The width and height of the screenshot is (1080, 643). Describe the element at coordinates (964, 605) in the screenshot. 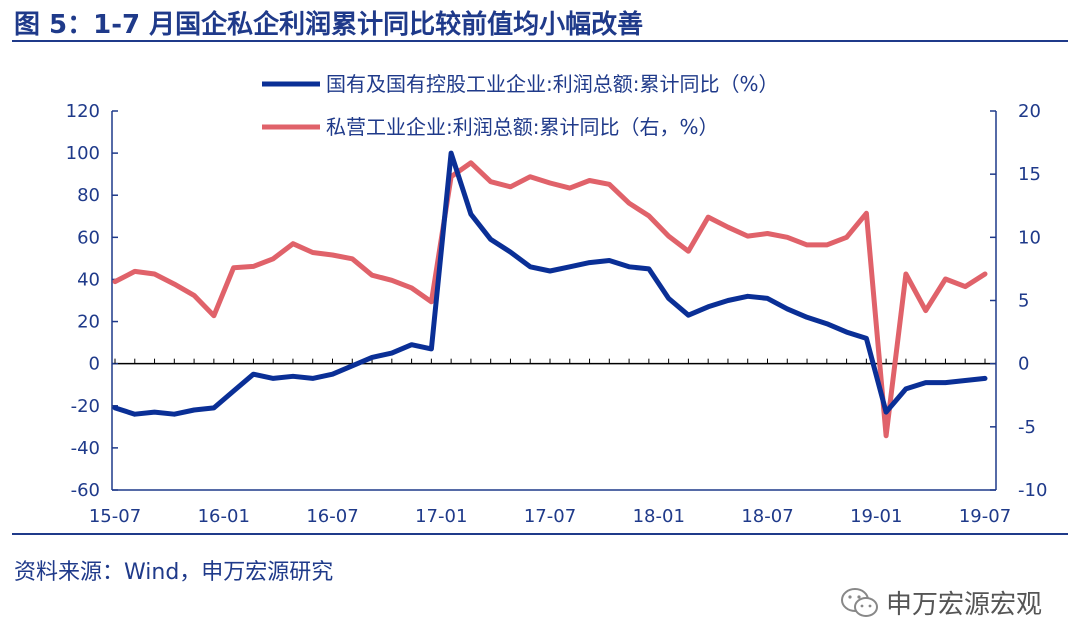

I see `watermark-label: 申万宏源宏观` at that location.